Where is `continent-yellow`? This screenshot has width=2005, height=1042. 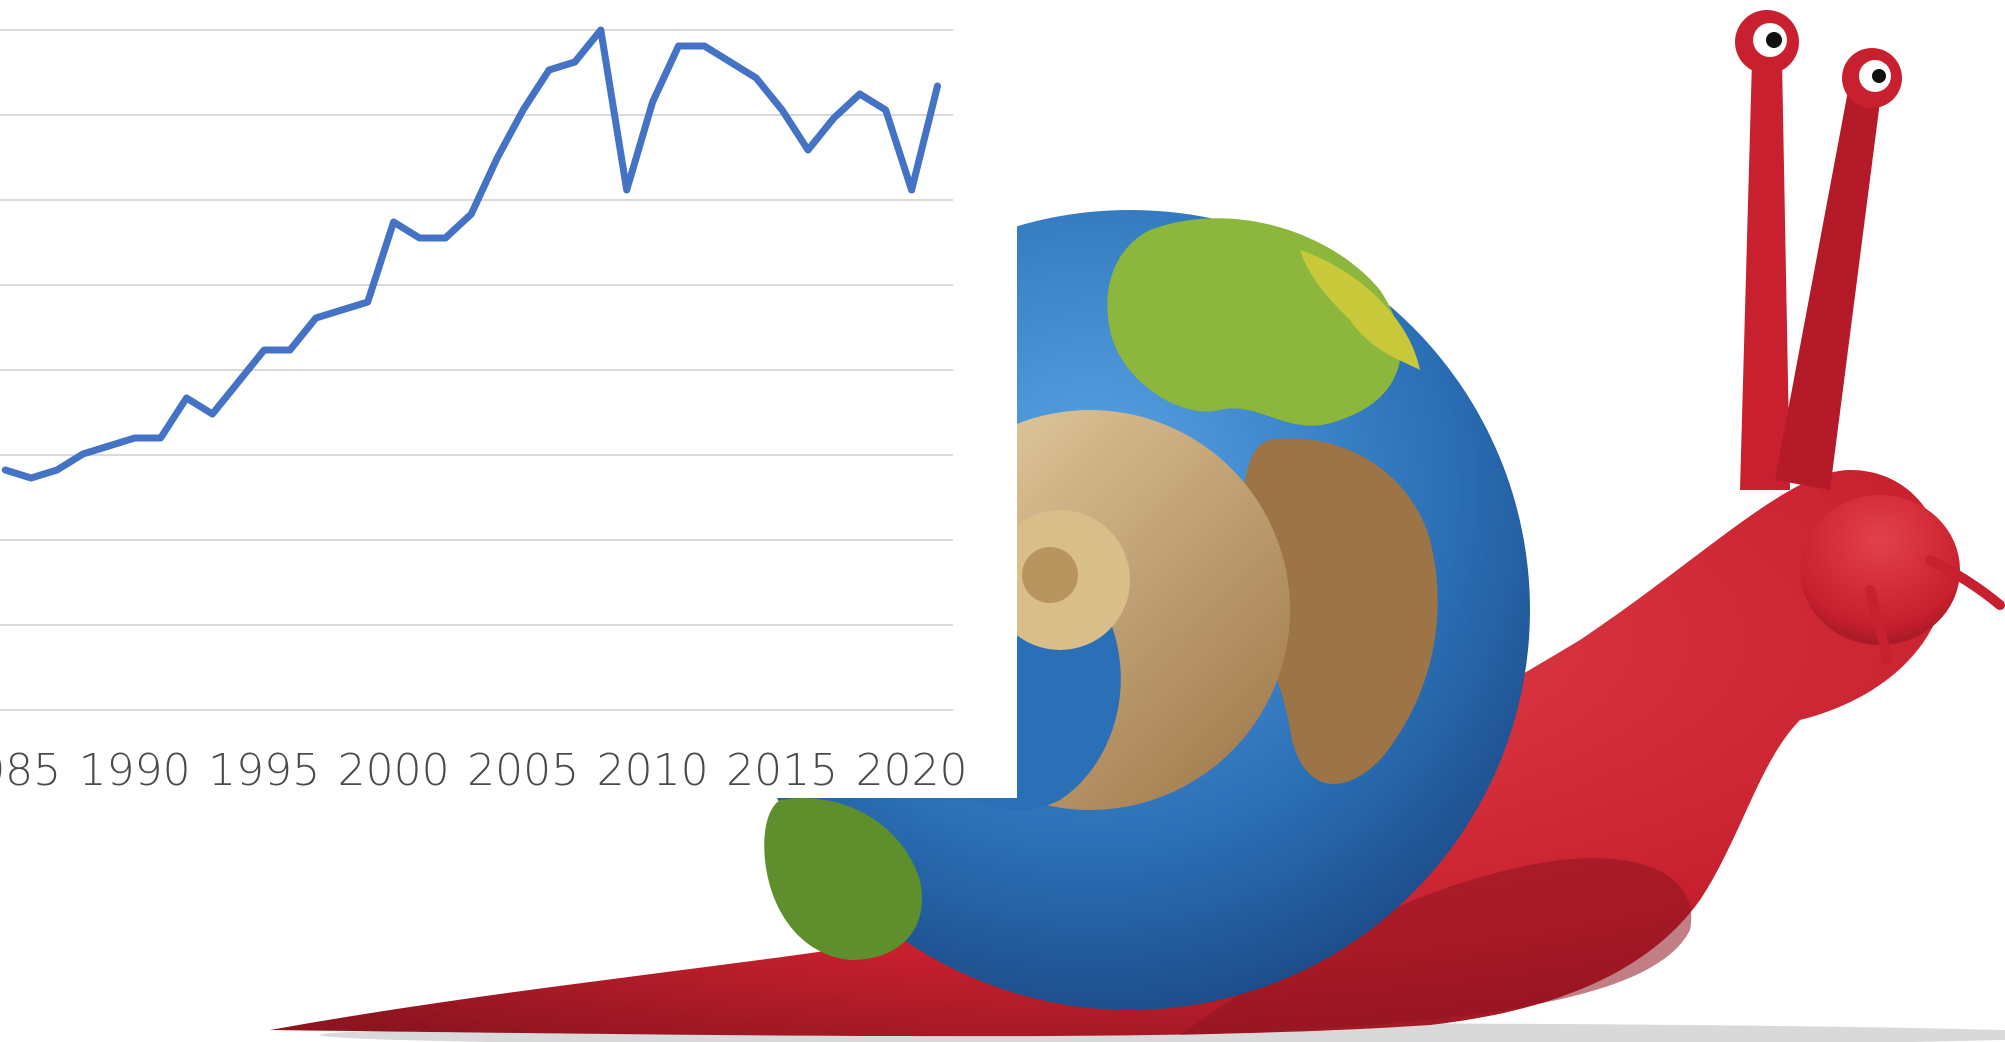 continent-yellow is located at coordinates (1360, 310).